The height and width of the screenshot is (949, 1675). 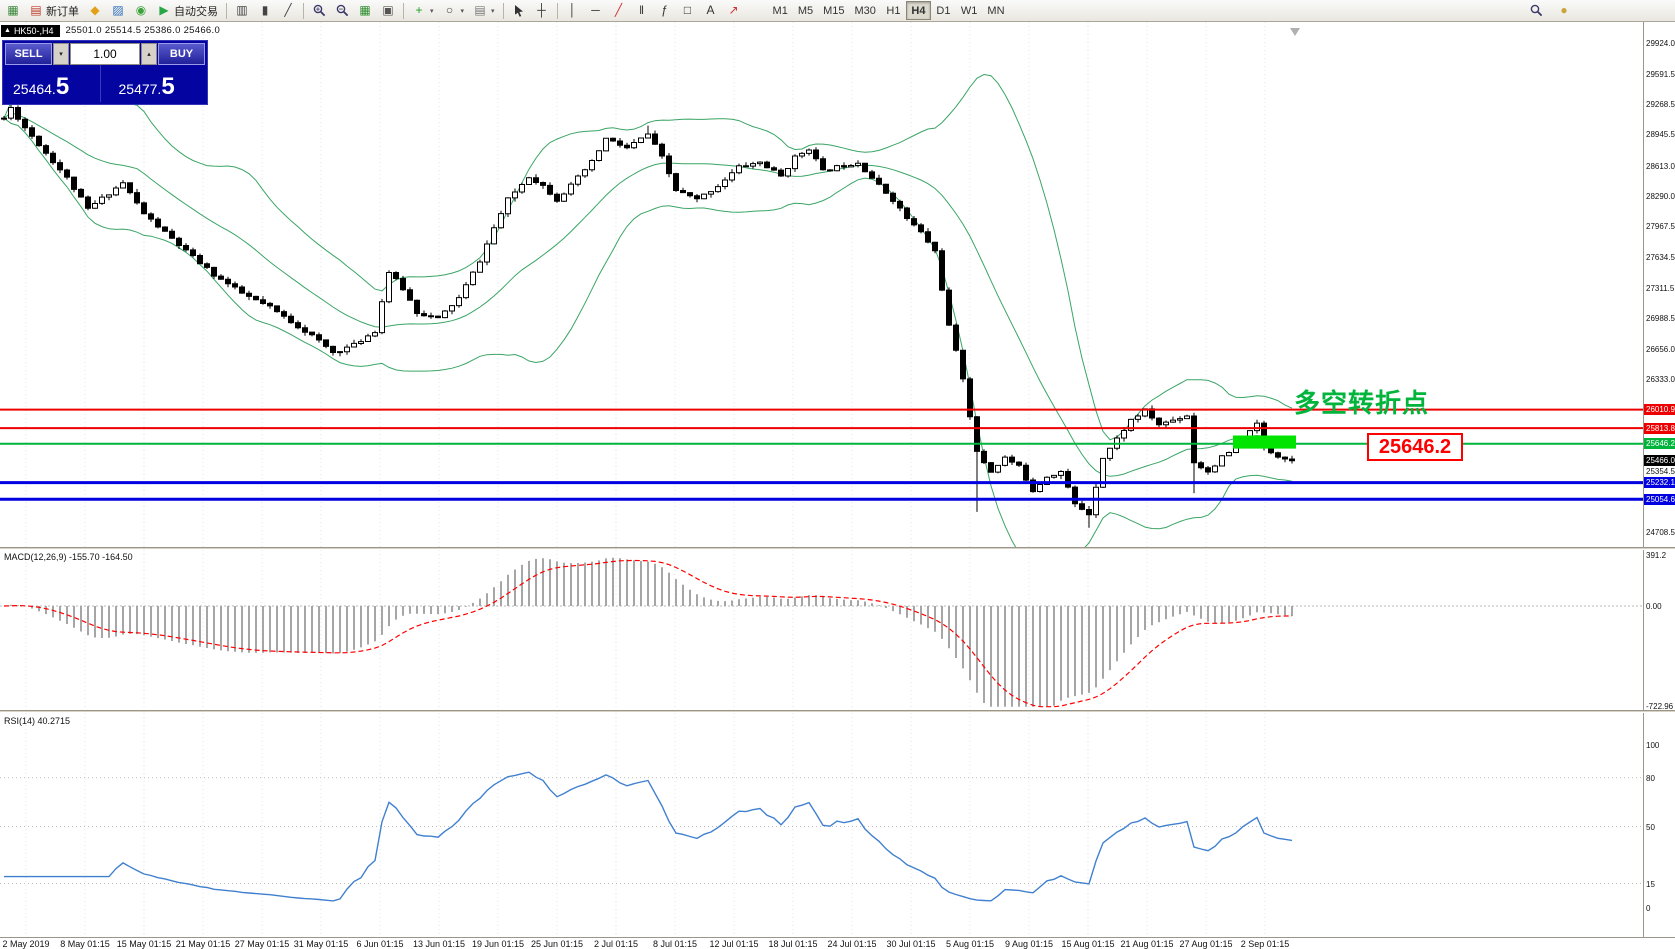 I want to click on rsi-tick: 100, so click(x=1653, y=745).